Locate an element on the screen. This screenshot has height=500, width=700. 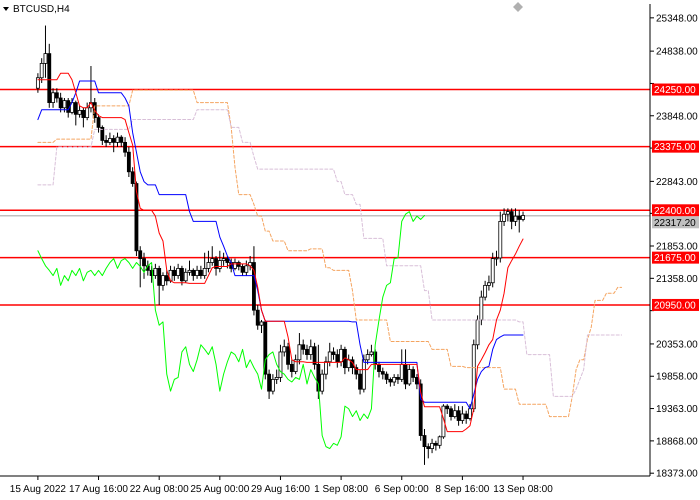
y-tick-label: 20353.00 is located at coordinates (677, 344).